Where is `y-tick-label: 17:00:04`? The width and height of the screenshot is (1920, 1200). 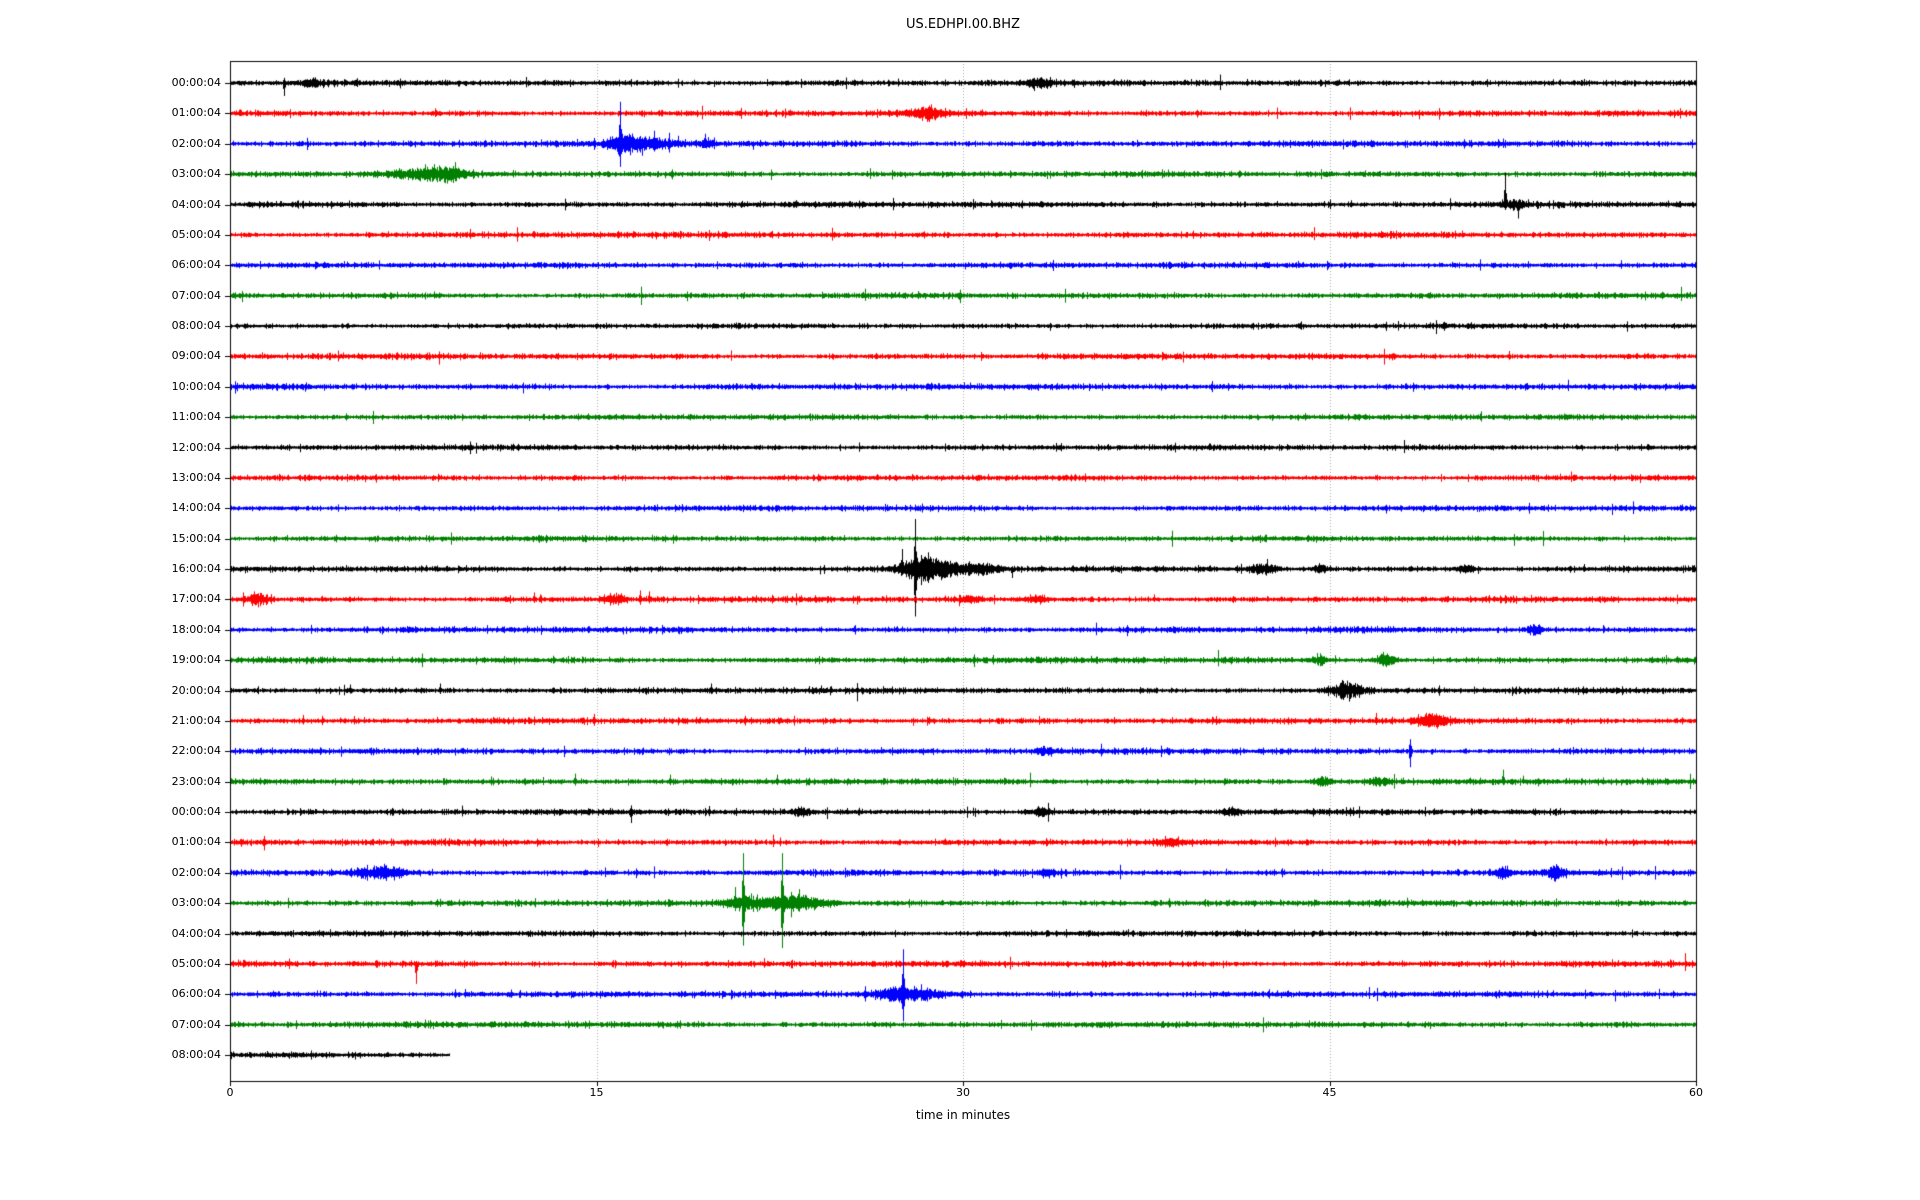 y-tick-label: 17:00:04 is located at coordinates (196, 599).